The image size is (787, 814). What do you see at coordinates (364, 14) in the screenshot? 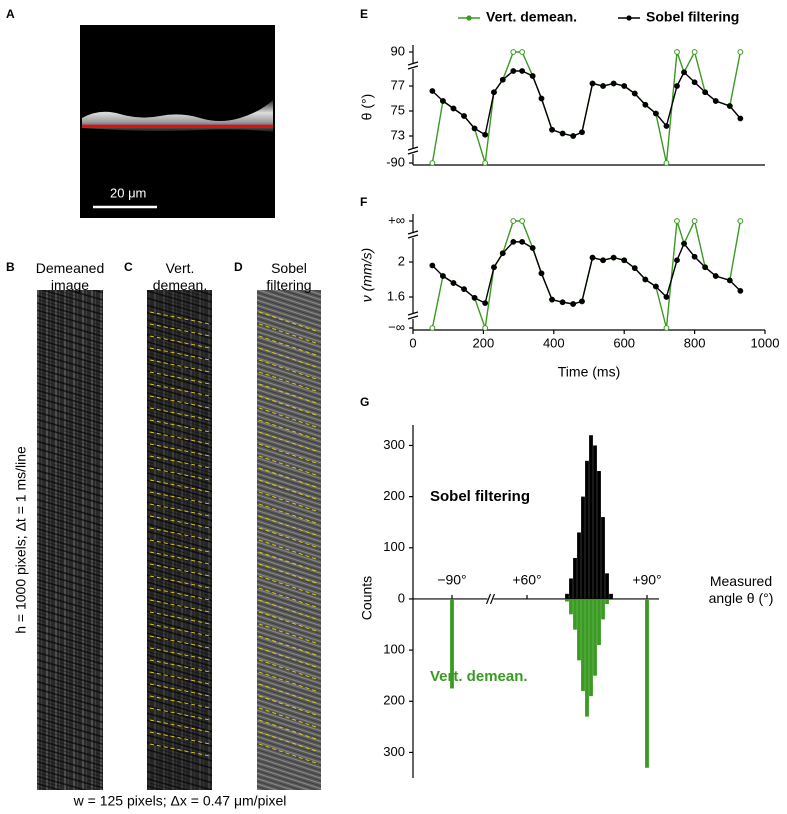
I see `panel-label: E` at bounding box center [364, 14].